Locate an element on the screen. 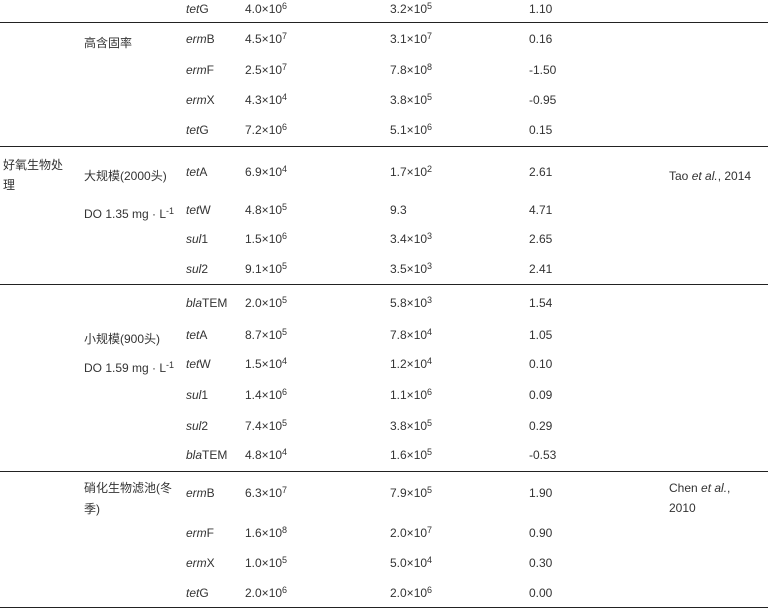 The width and height of the screenshot is (768, 610). influent-abundance: 4.3×104 is located at coordinates (266, 100).